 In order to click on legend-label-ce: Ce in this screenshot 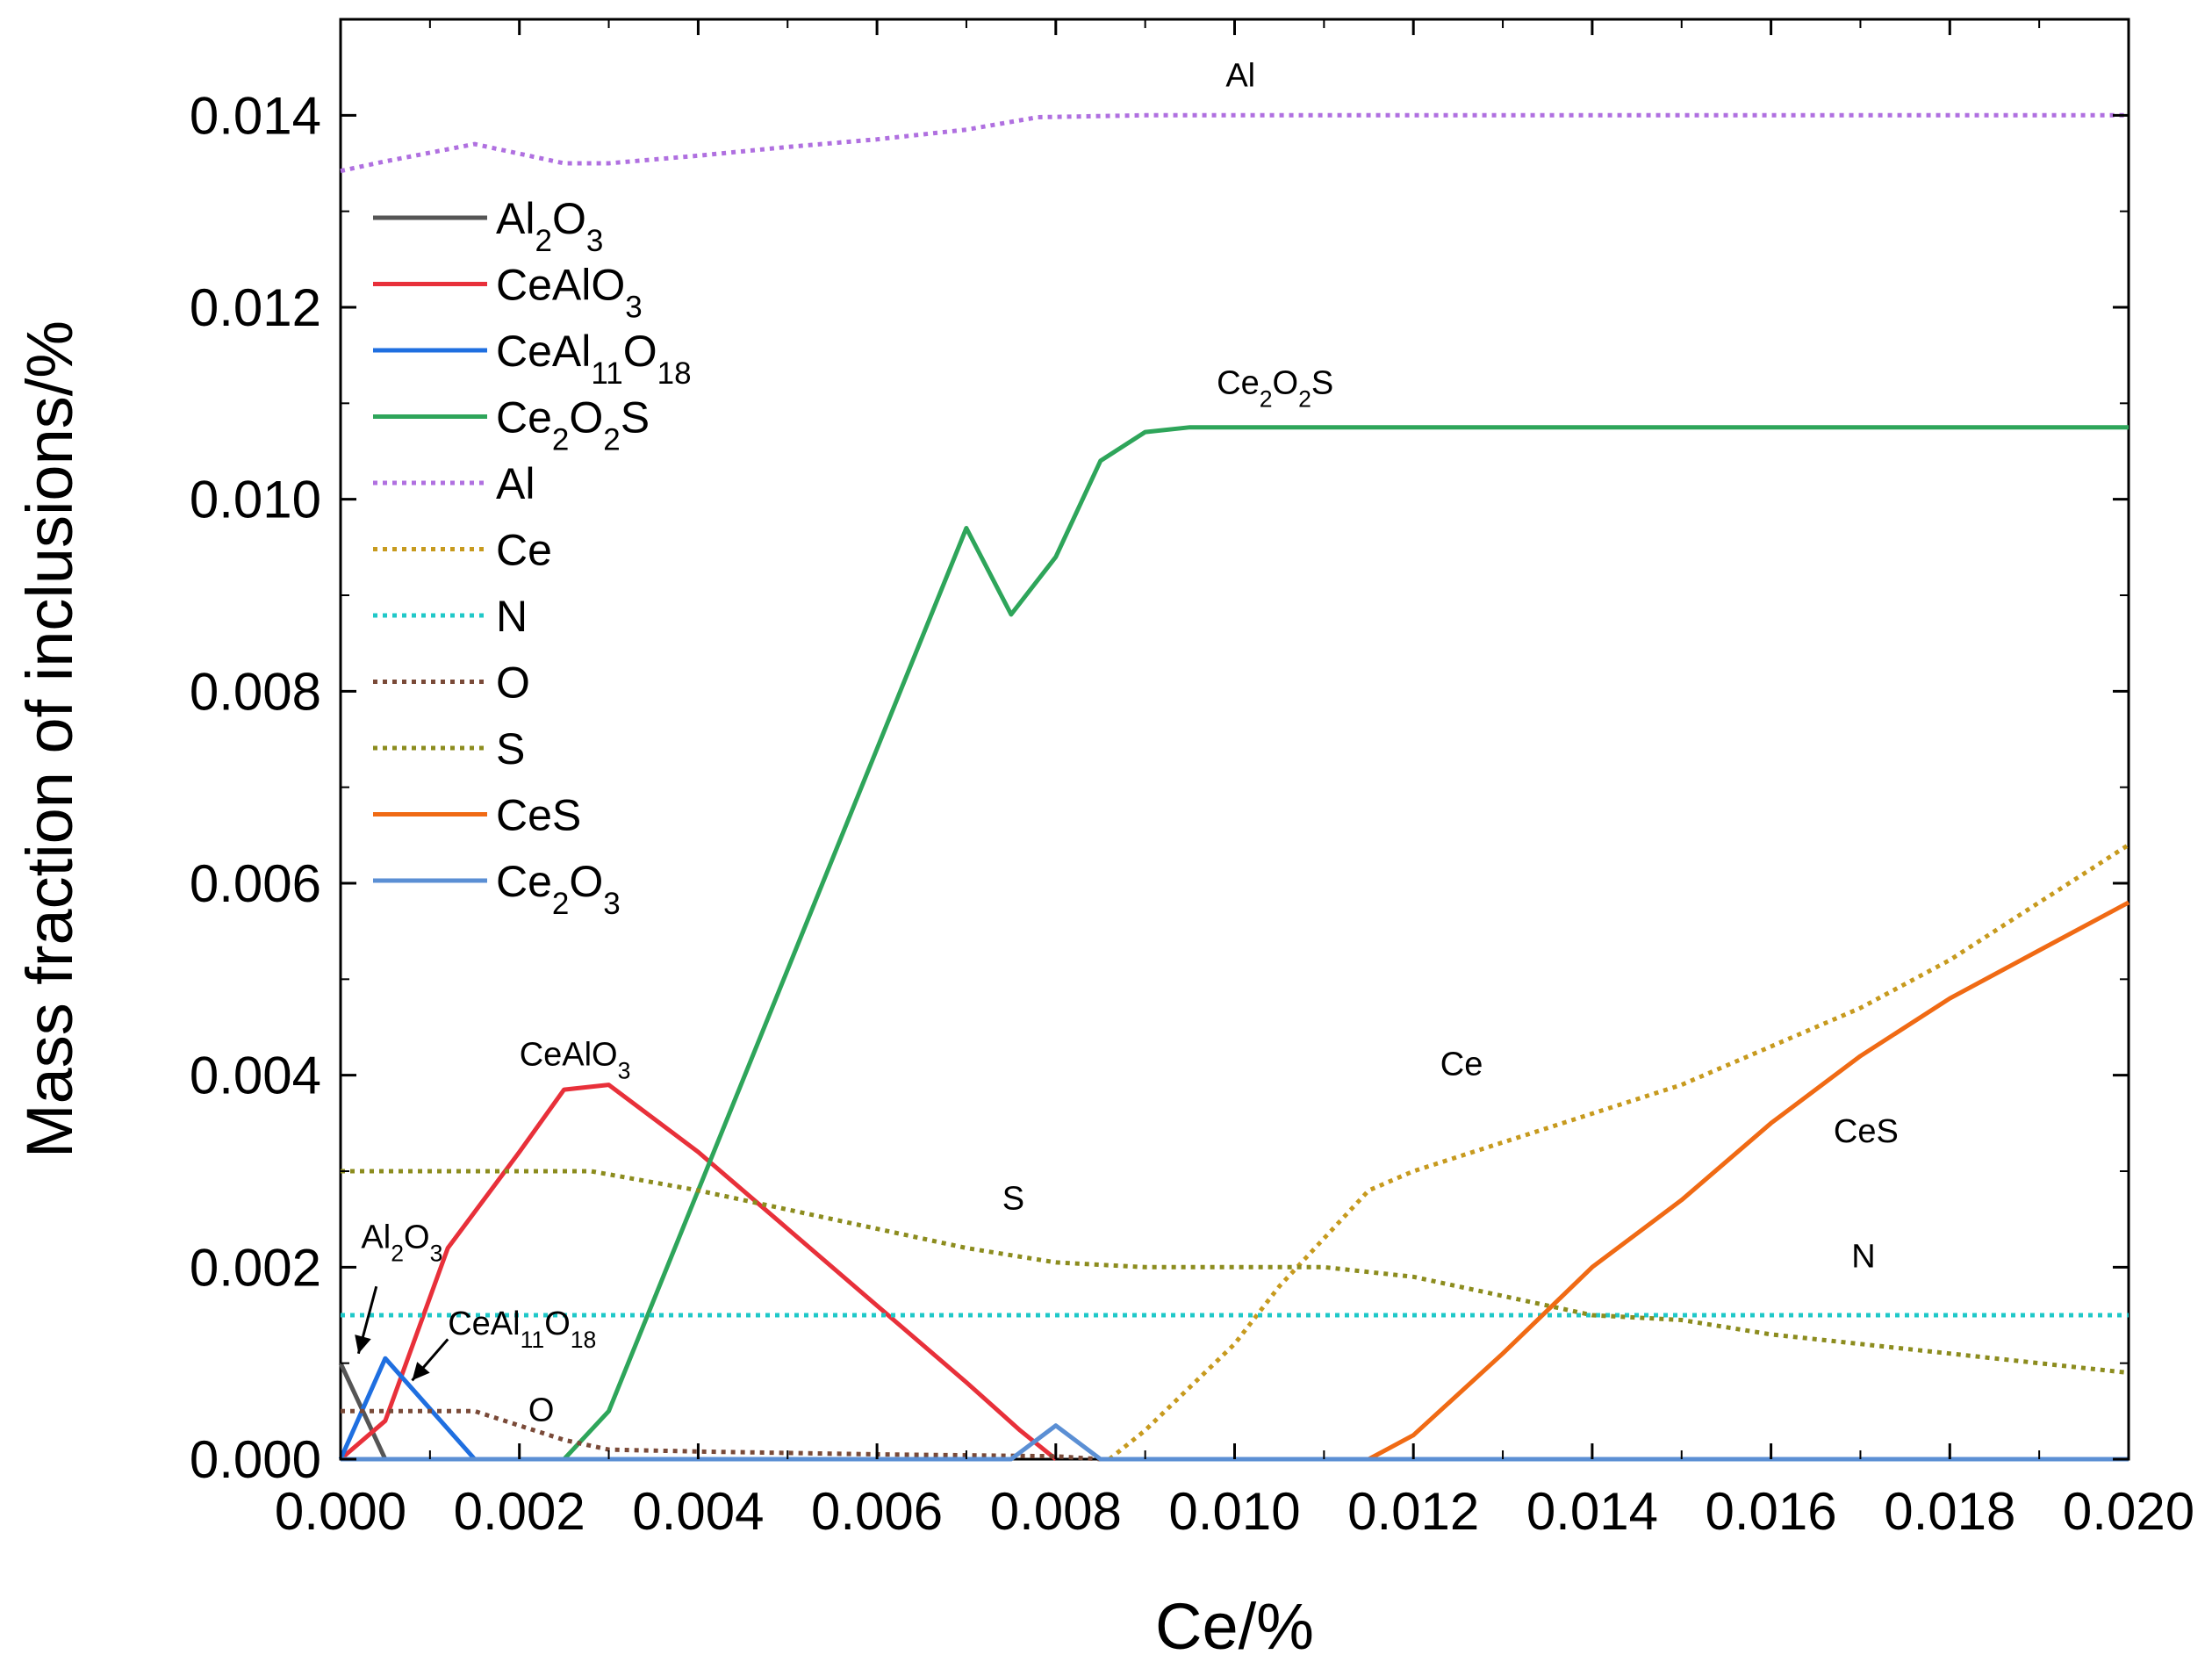, I will do `click(524, 550)`.